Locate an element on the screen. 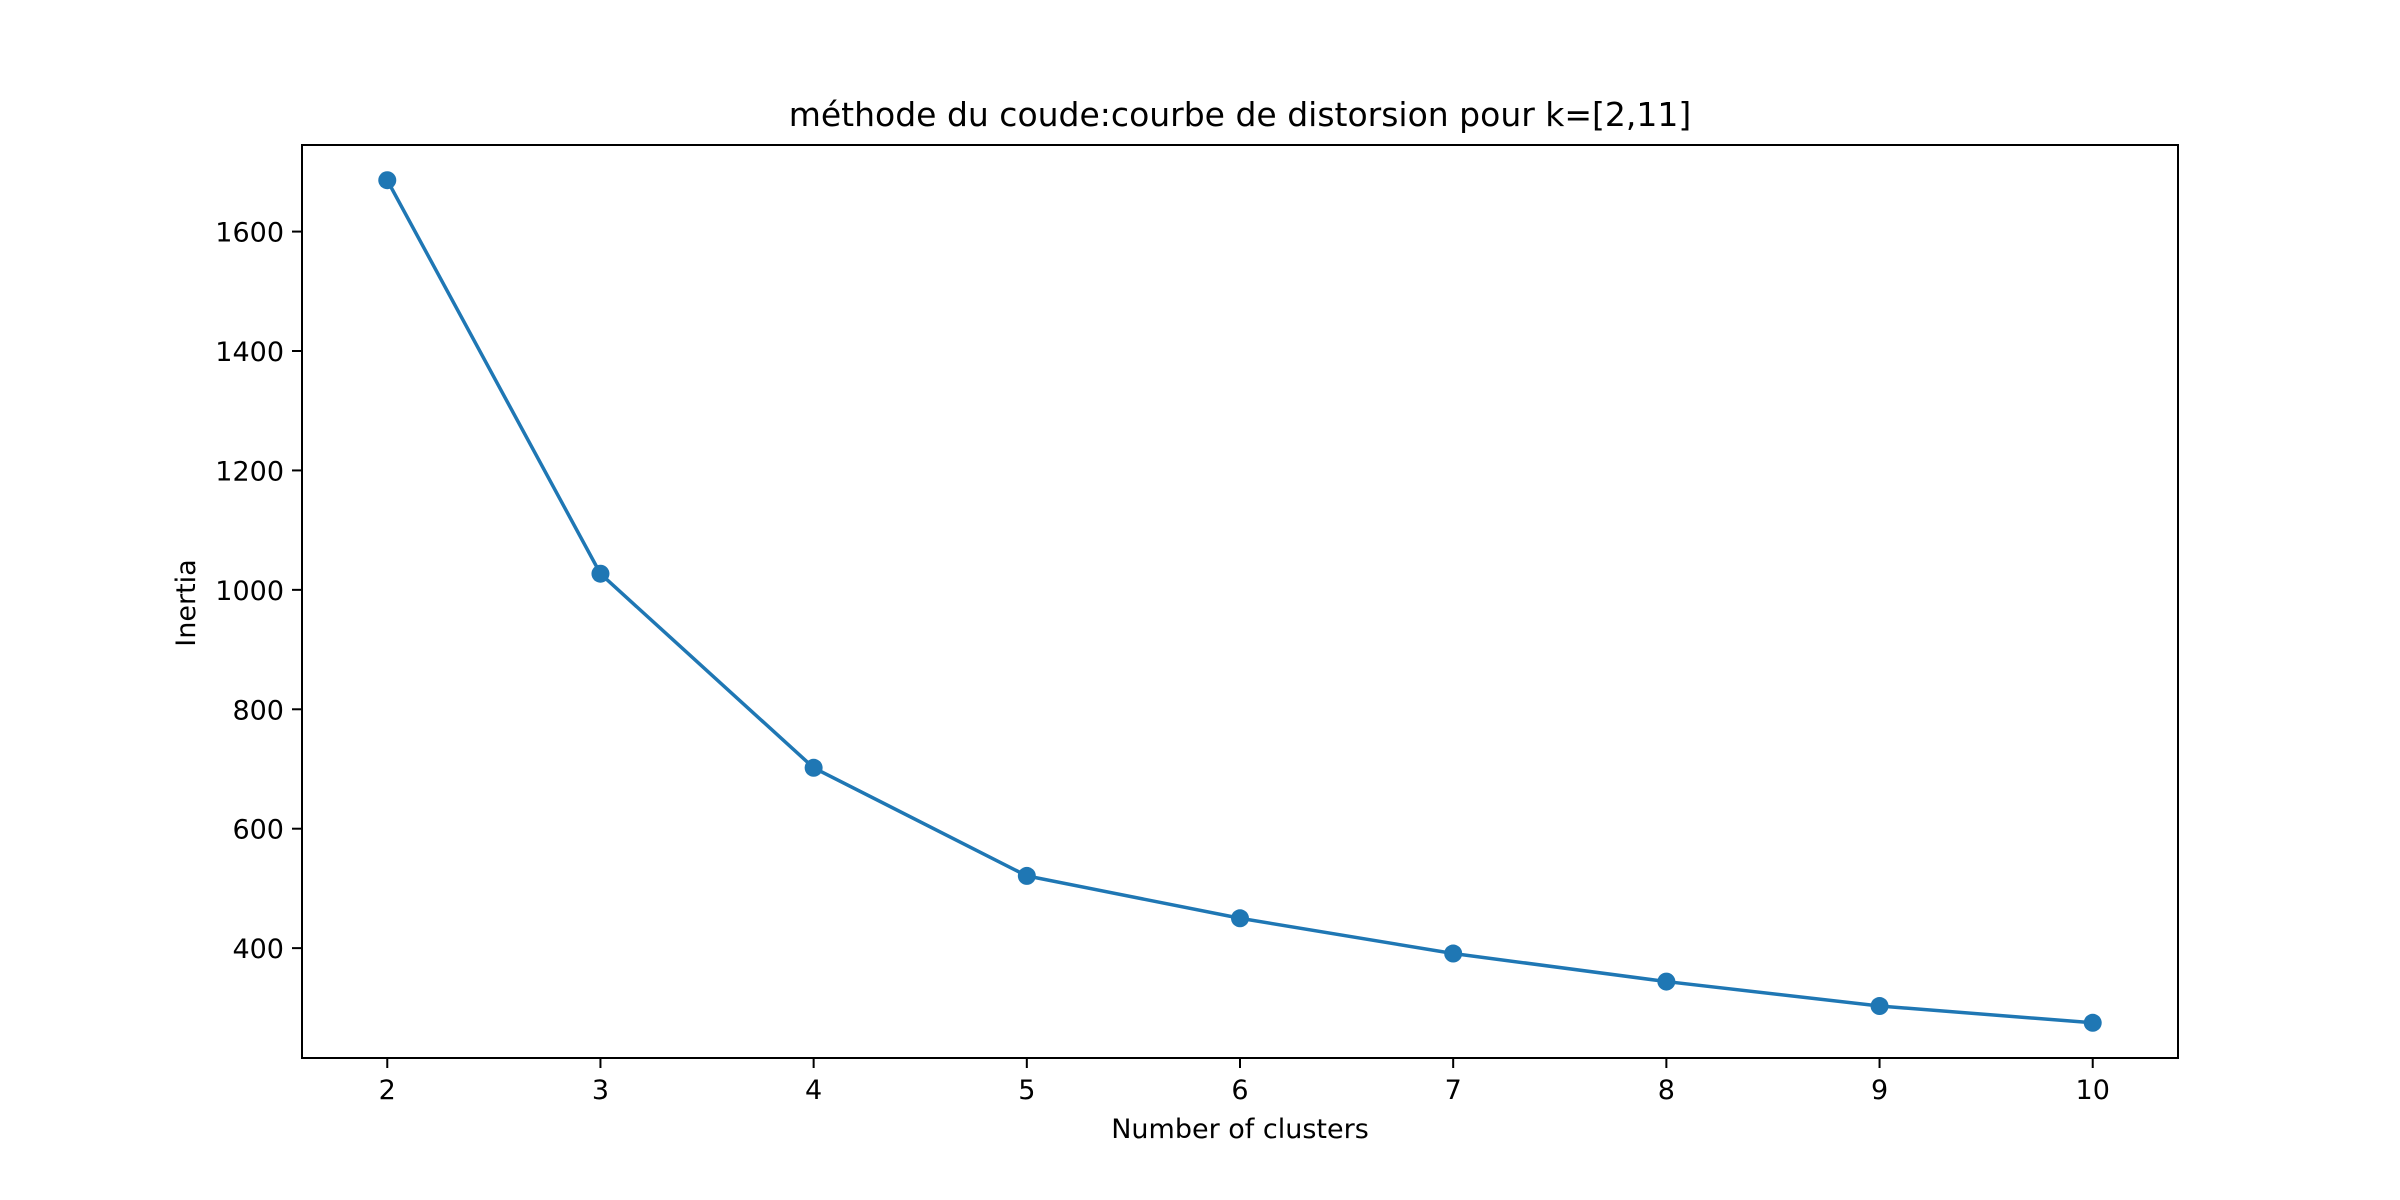  y-tick-label: 1000 is located at coordinates (249, 591).